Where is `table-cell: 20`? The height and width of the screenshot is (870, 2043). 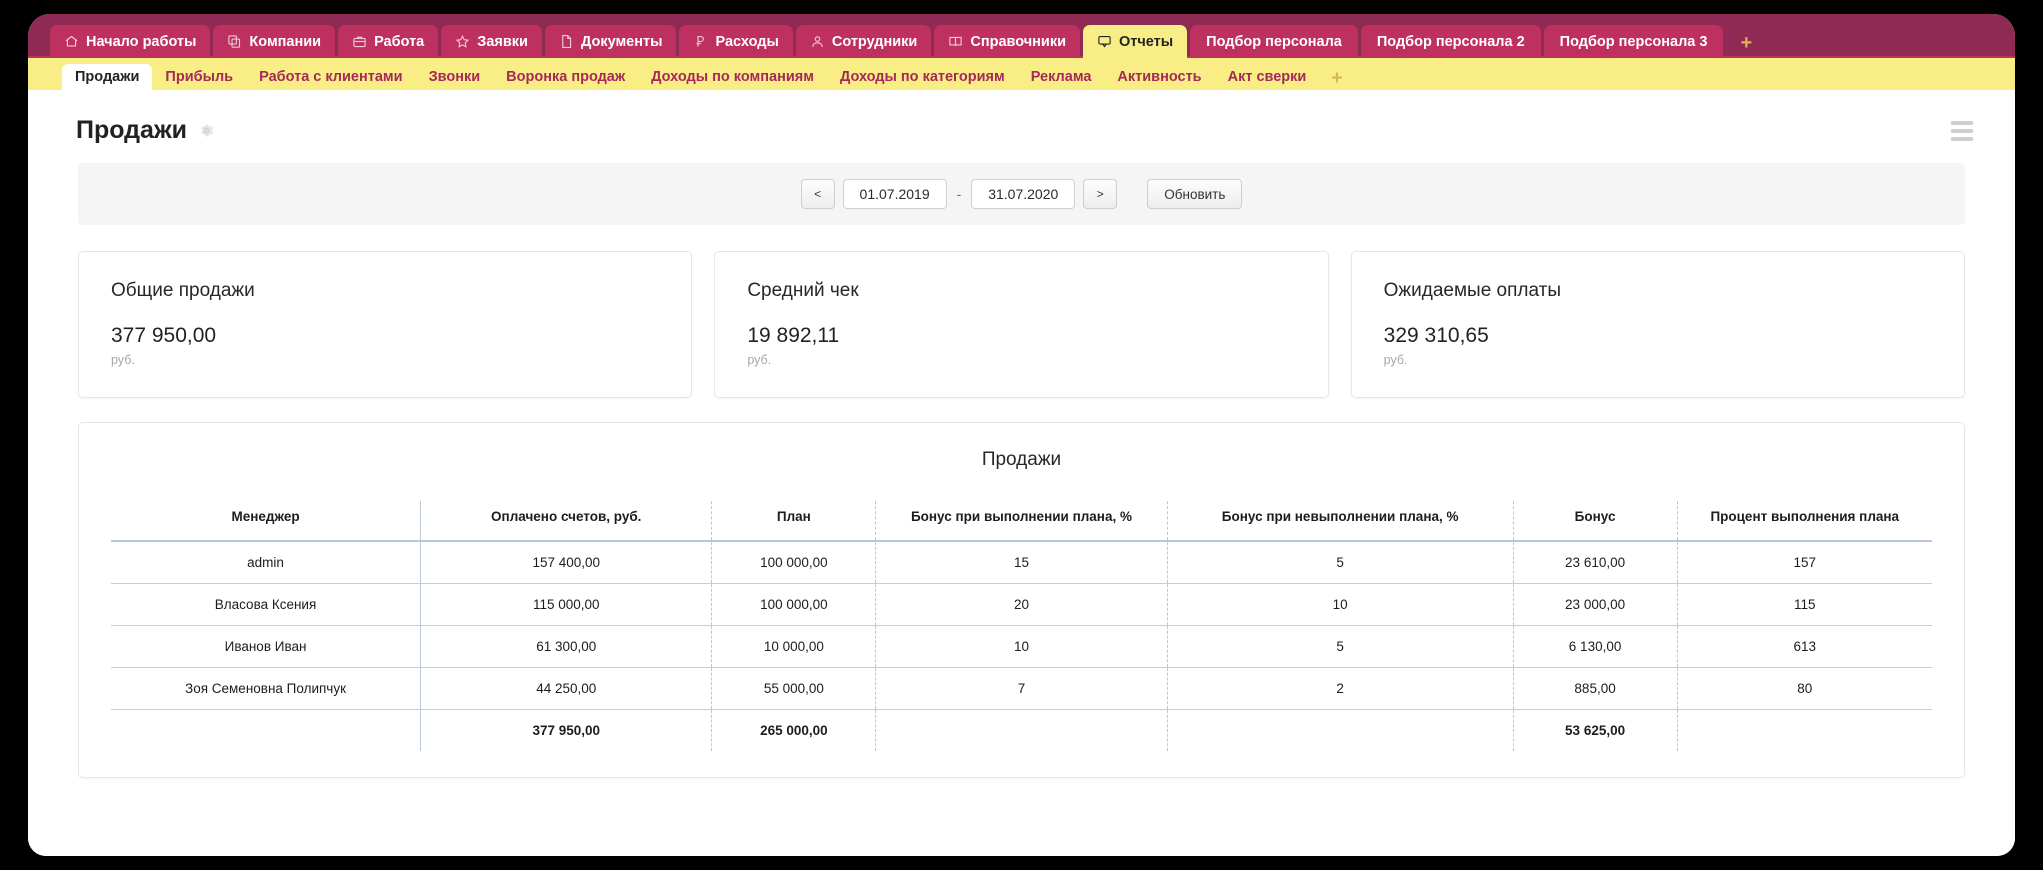
table-cell: 20 is located at coordinates (1021, 604).